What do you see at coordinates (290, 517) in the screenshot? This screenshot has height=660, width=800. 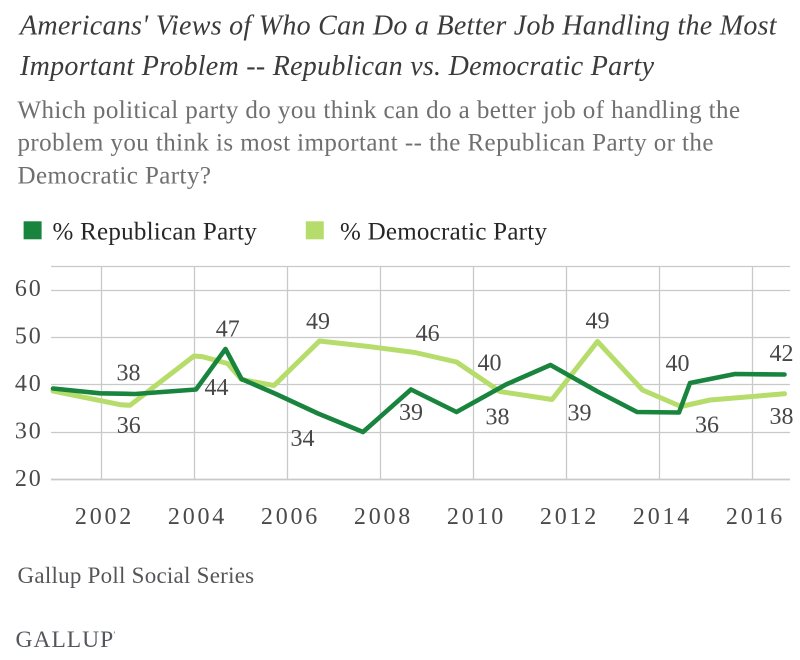 I see `svg-text: 2006` at bounding box center [290, 517].